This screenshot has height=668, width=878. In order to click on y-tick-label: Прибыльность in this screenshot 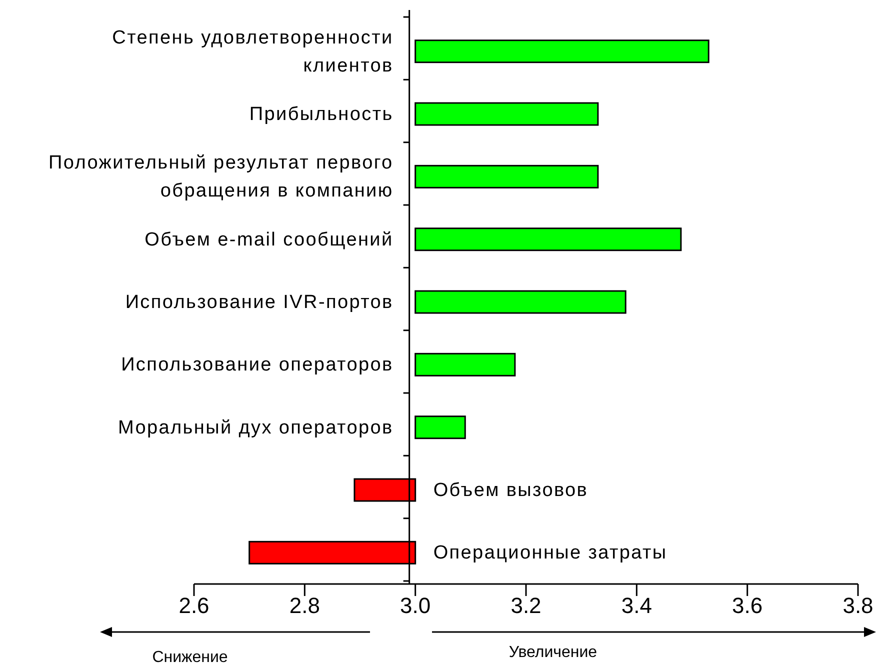, I will do `click(321, 114)`.